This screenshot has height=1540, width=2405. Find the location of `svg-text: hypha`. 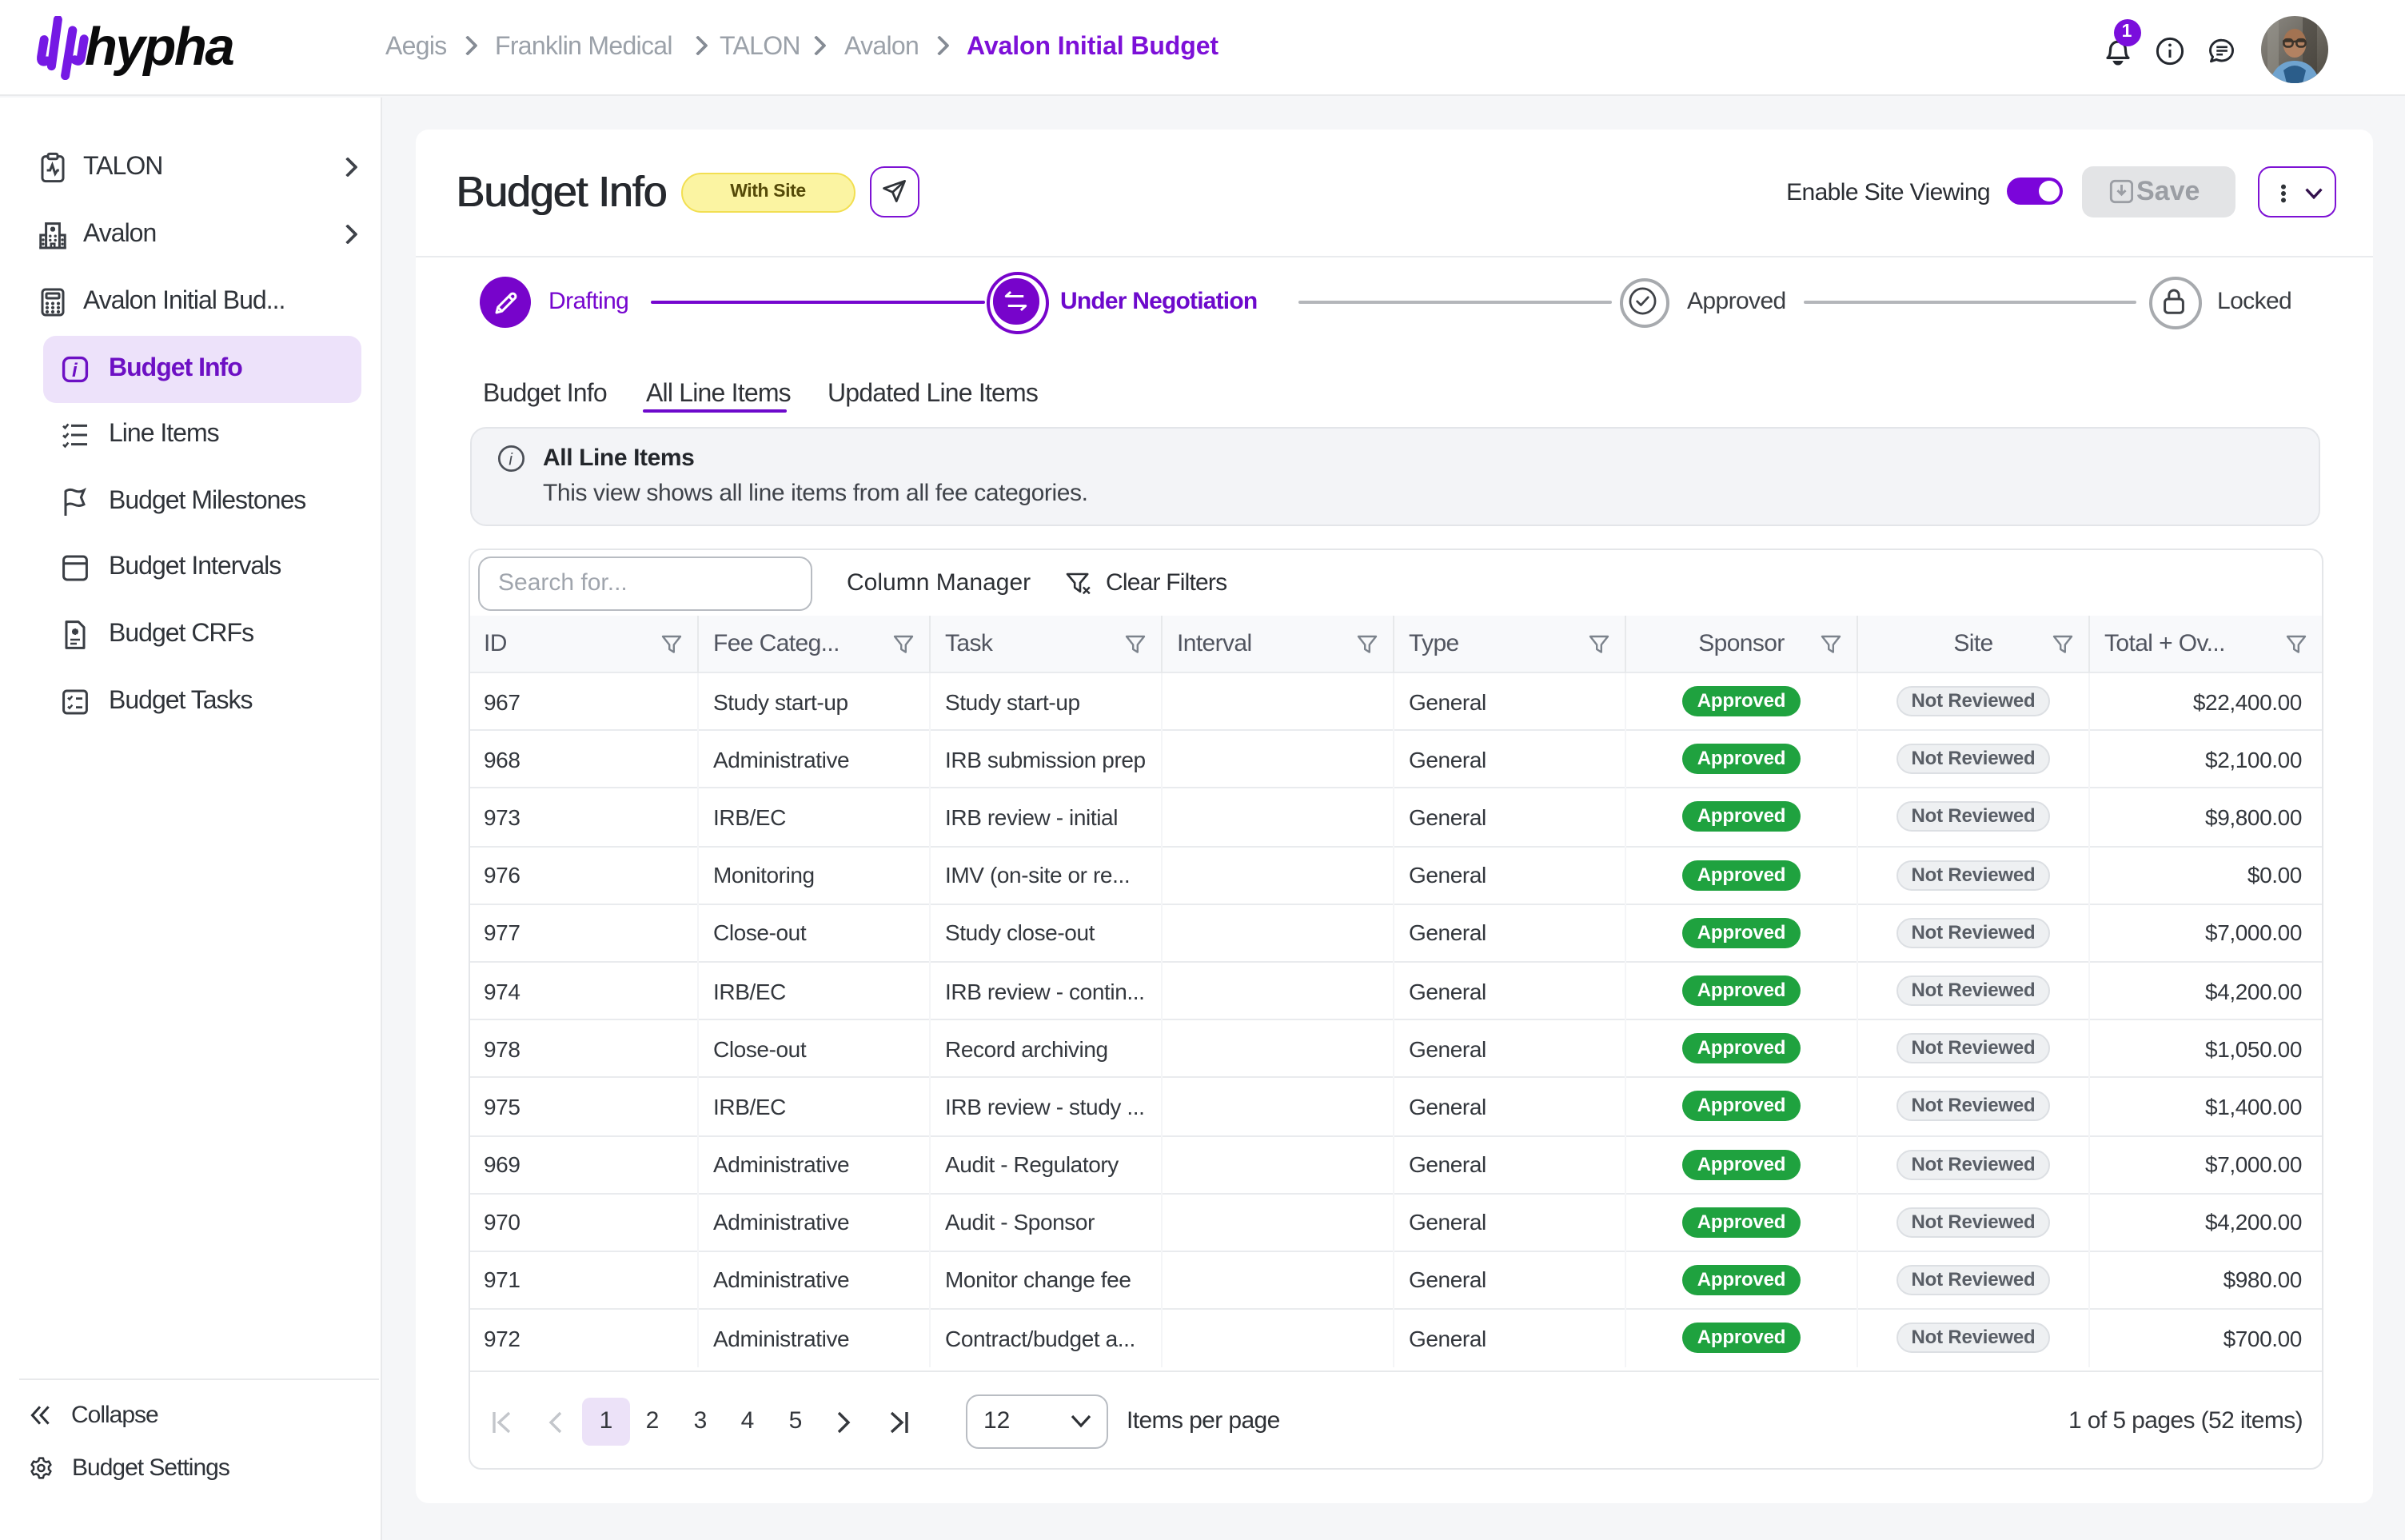

svg-text: hypha is located at coordinates (159, 47).